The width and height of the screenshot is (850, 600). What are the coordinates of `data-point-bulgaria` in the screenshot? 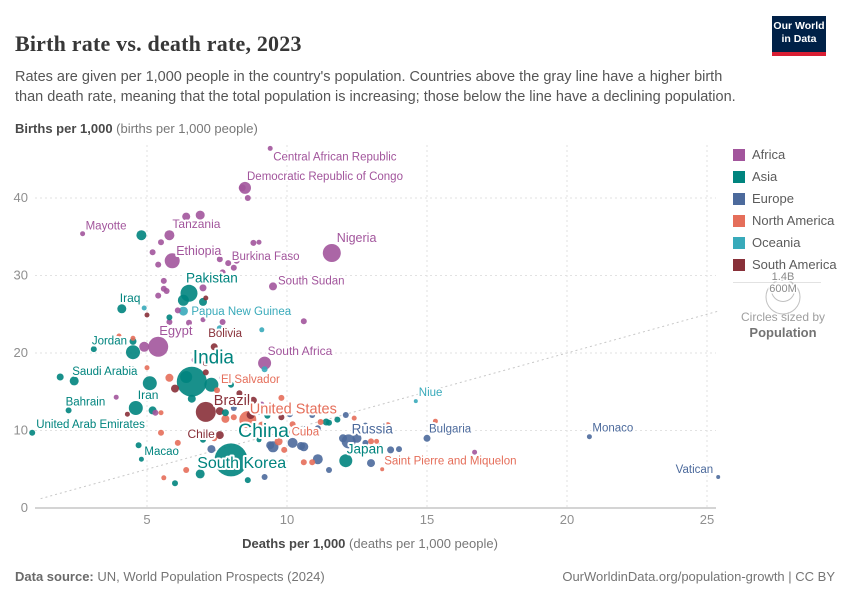 It's located at (427, 438).